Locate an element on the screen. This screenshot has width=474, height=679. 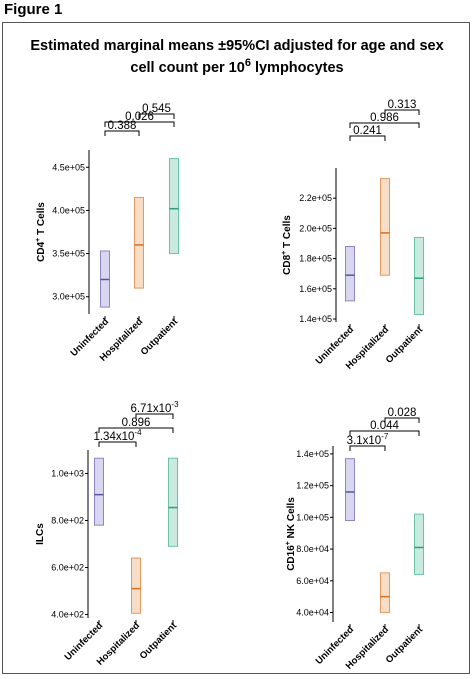
pvalue-label: 0.896 is located at coordinates (136, 423).